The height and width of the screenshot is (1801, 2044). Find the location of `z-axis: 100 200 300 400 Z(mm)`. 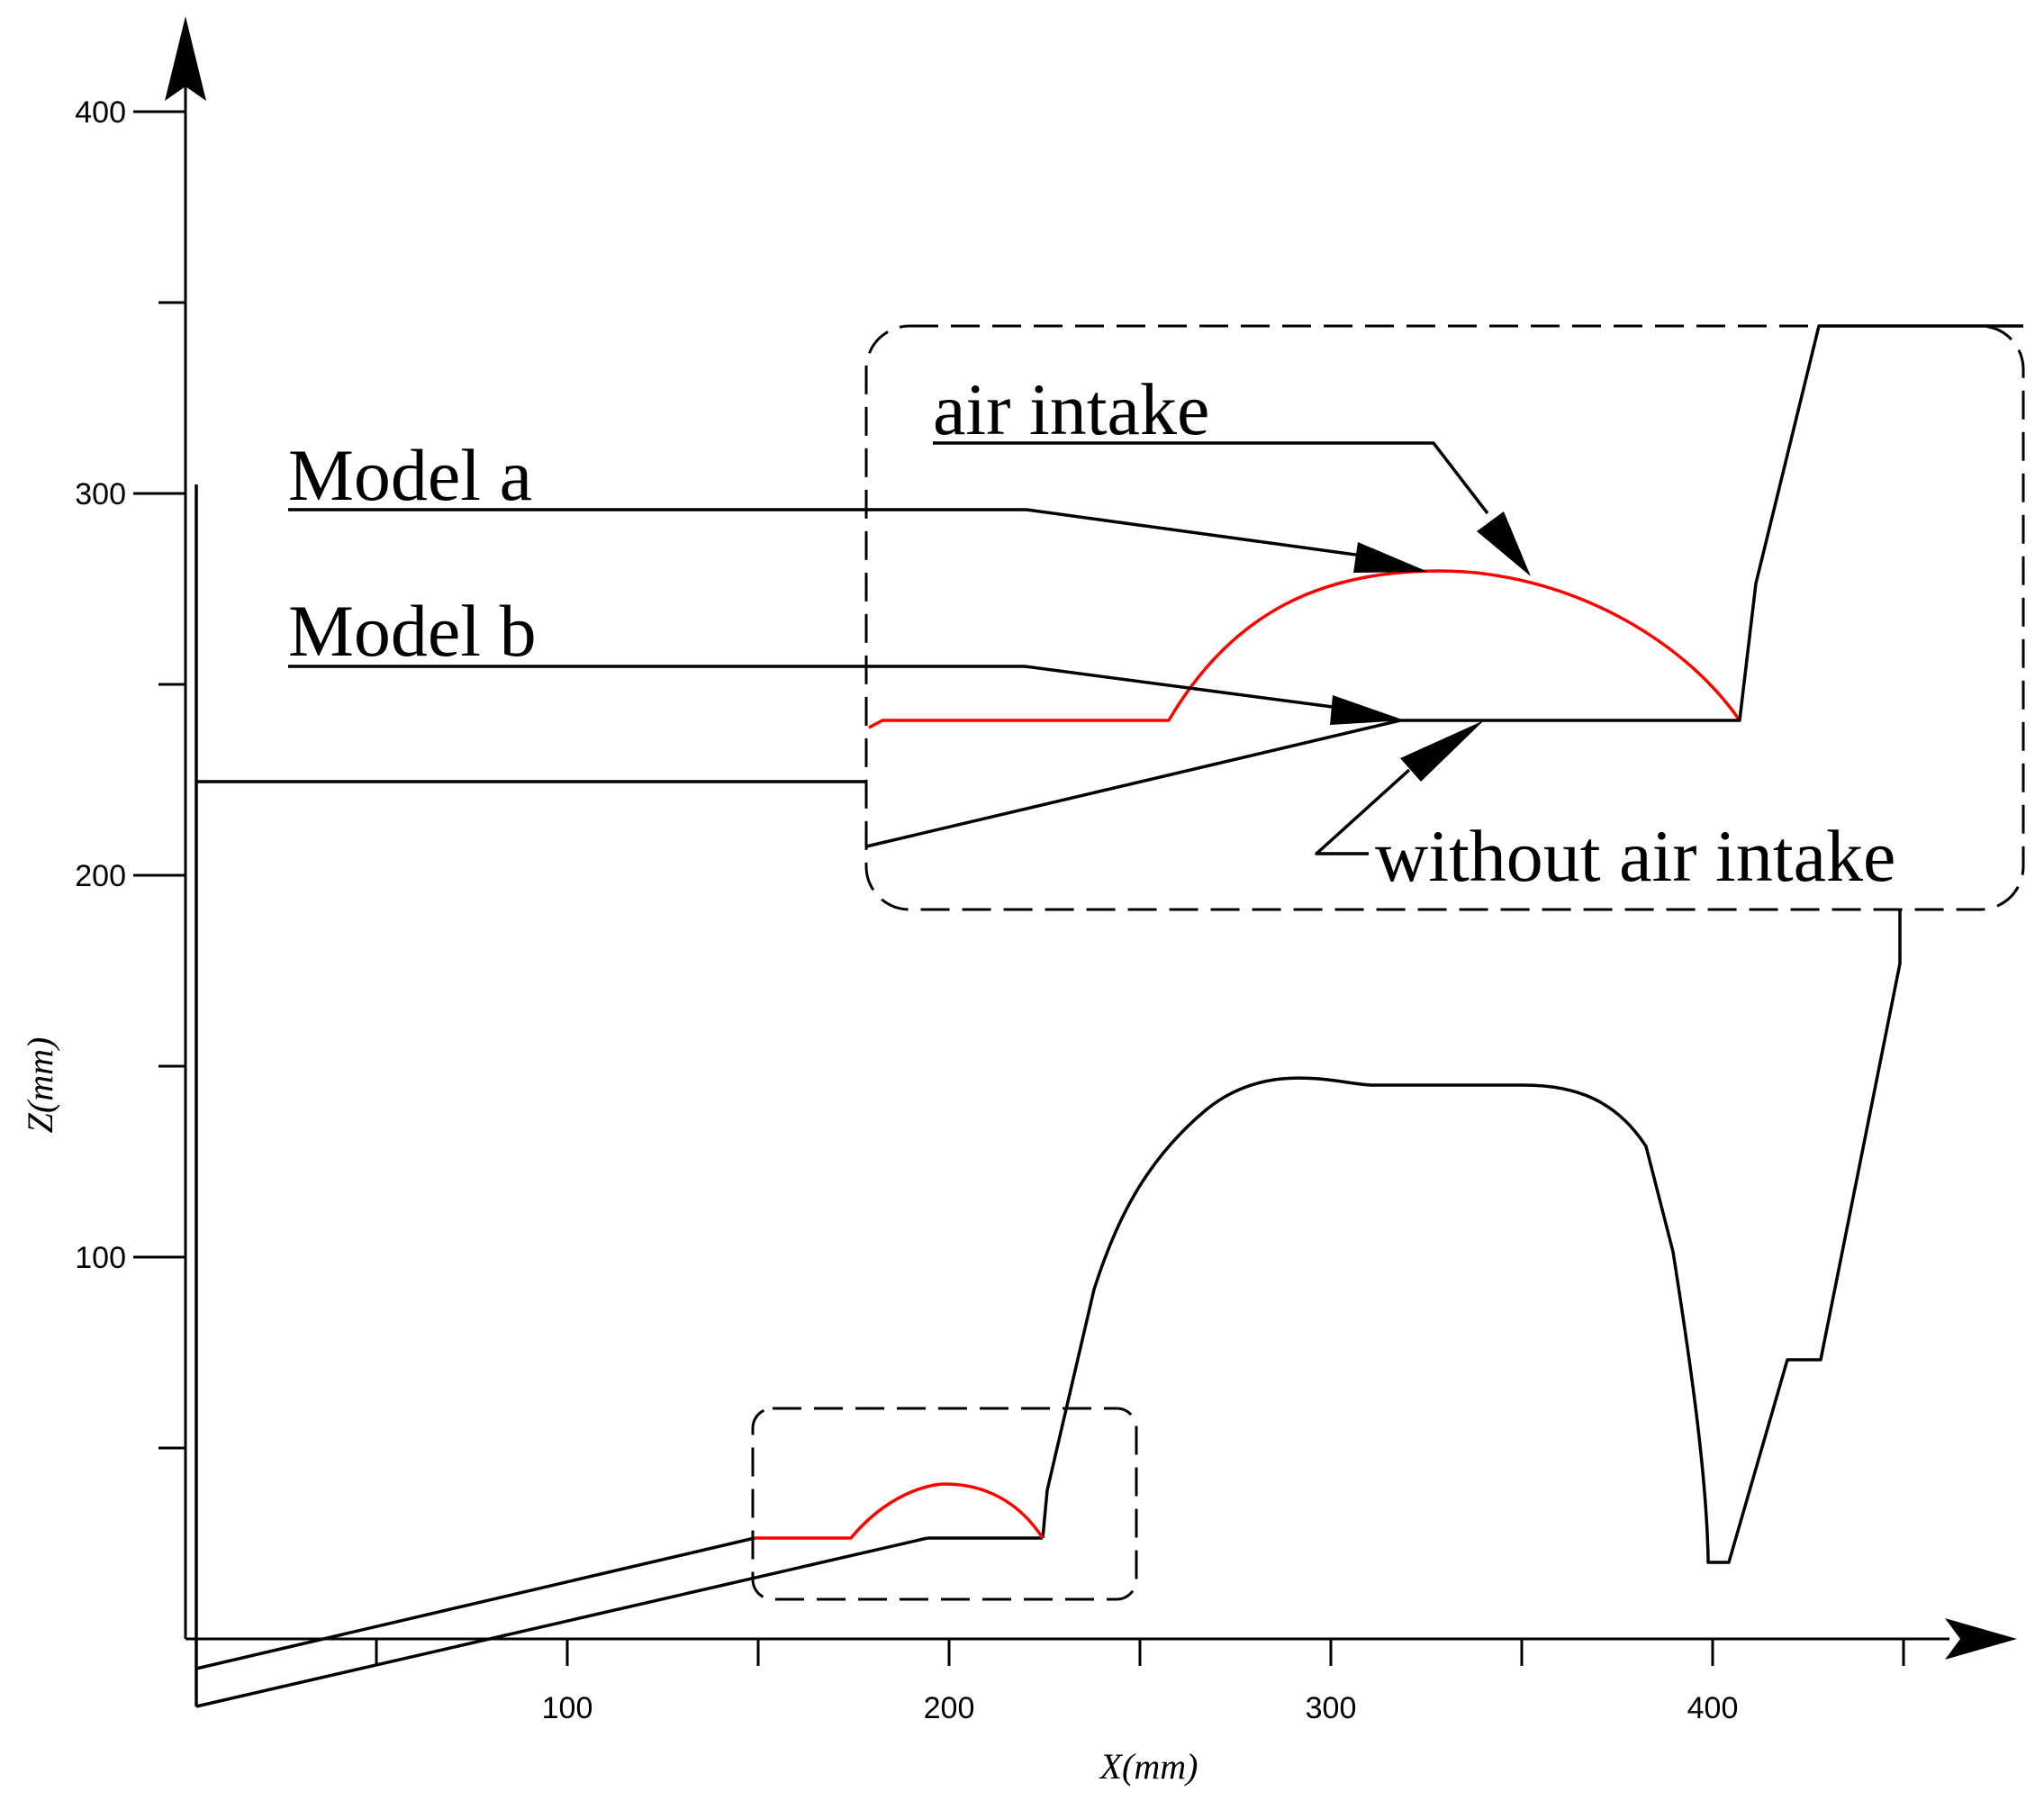

z-axis: 100 200 300 400 Z(mm) is located at coordinates (113, 827).